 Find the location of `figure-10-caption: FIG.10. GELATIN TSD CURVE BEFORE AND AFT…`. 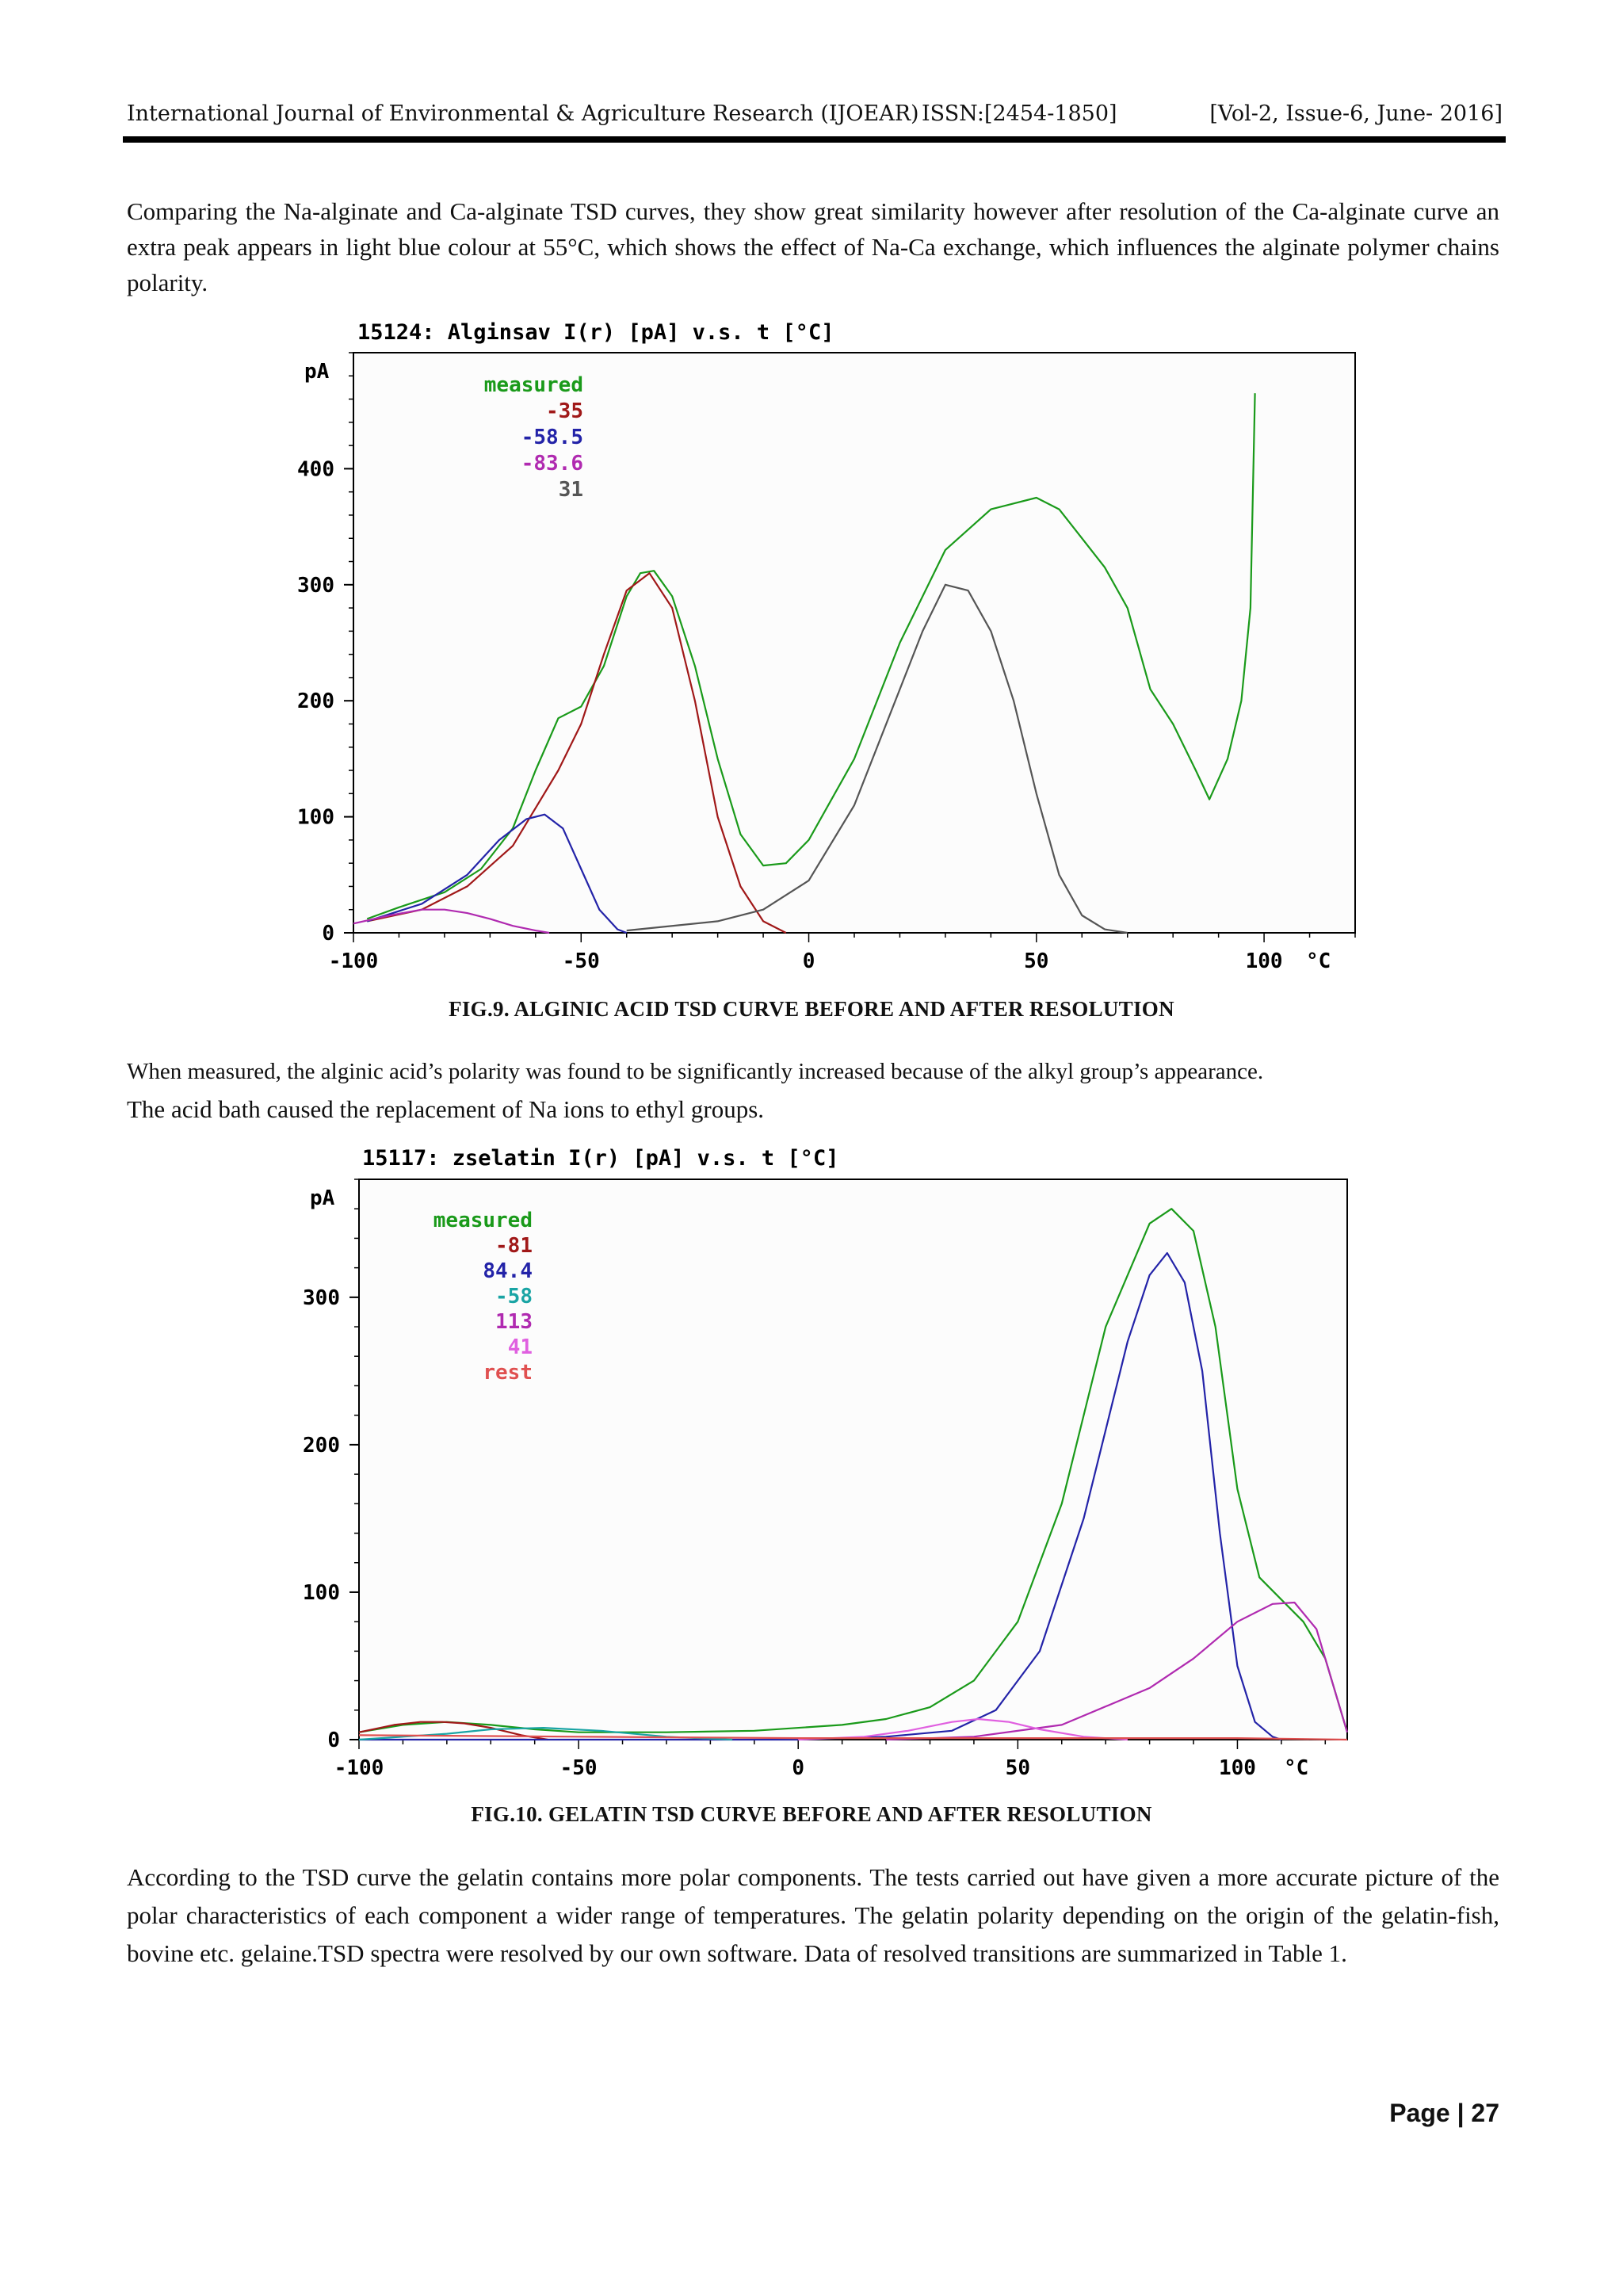

figure-10-caption: FIG.10. GELATIN TSD CURVE BEFORE AND AFT… is located at coordinates (811, 1814).